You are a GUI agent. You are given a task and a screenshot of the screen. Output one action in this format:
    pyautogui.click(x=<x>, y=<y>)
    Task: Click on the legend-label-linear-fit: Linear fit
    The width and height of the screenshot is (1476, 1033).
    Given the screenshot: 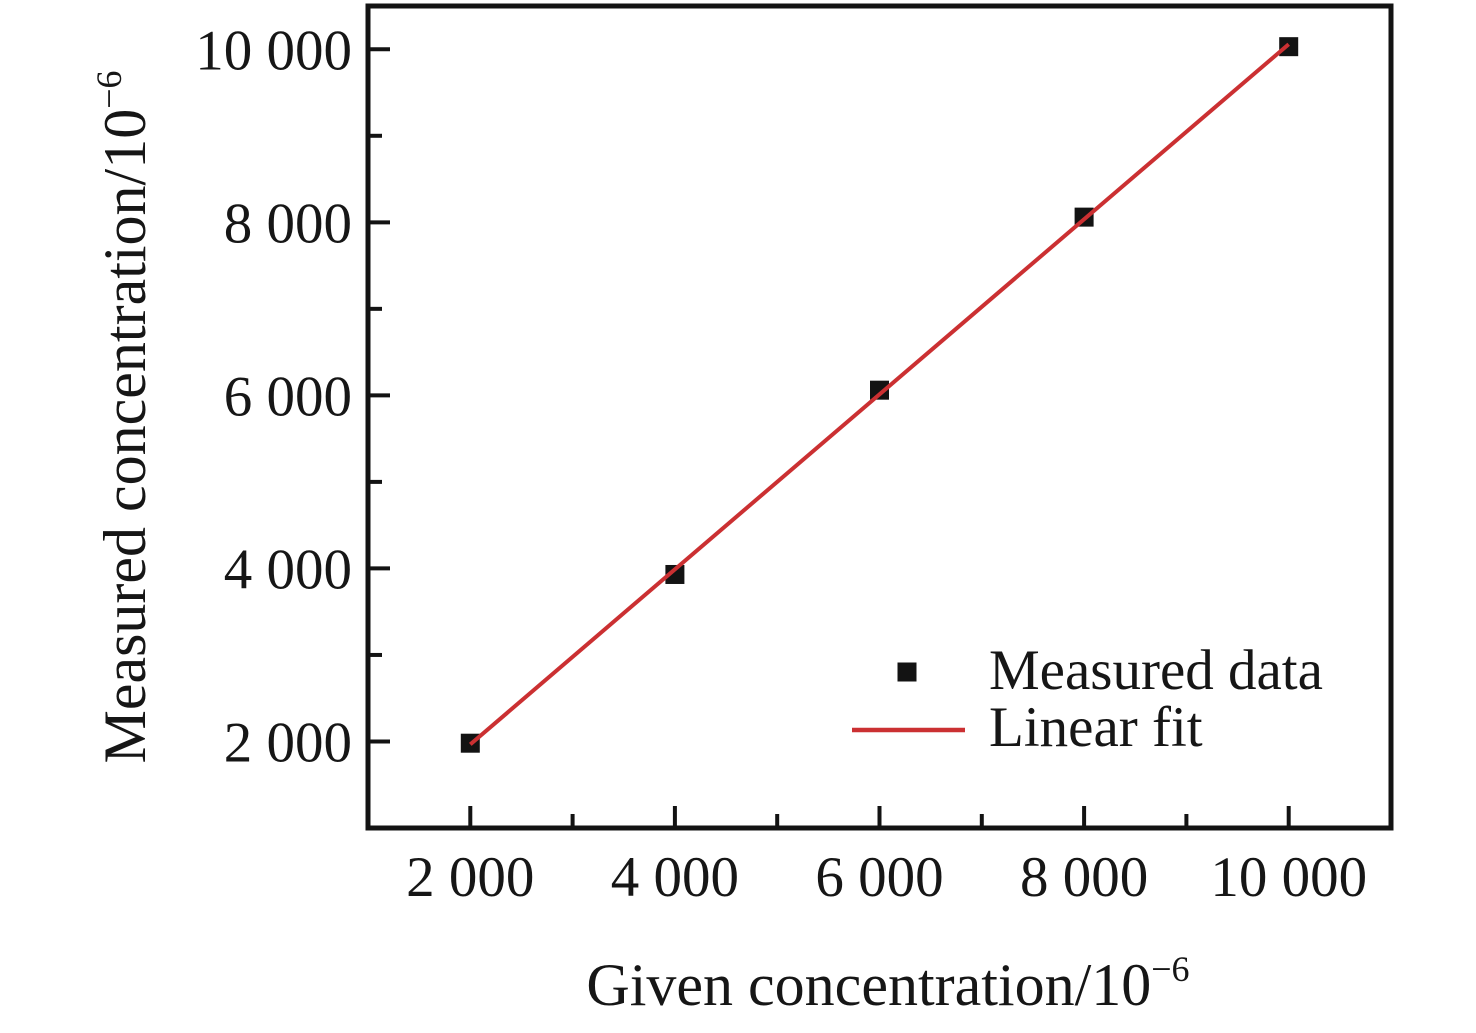 What is the action you would take?
    pyautogui.click(x=1096, y=727)
    